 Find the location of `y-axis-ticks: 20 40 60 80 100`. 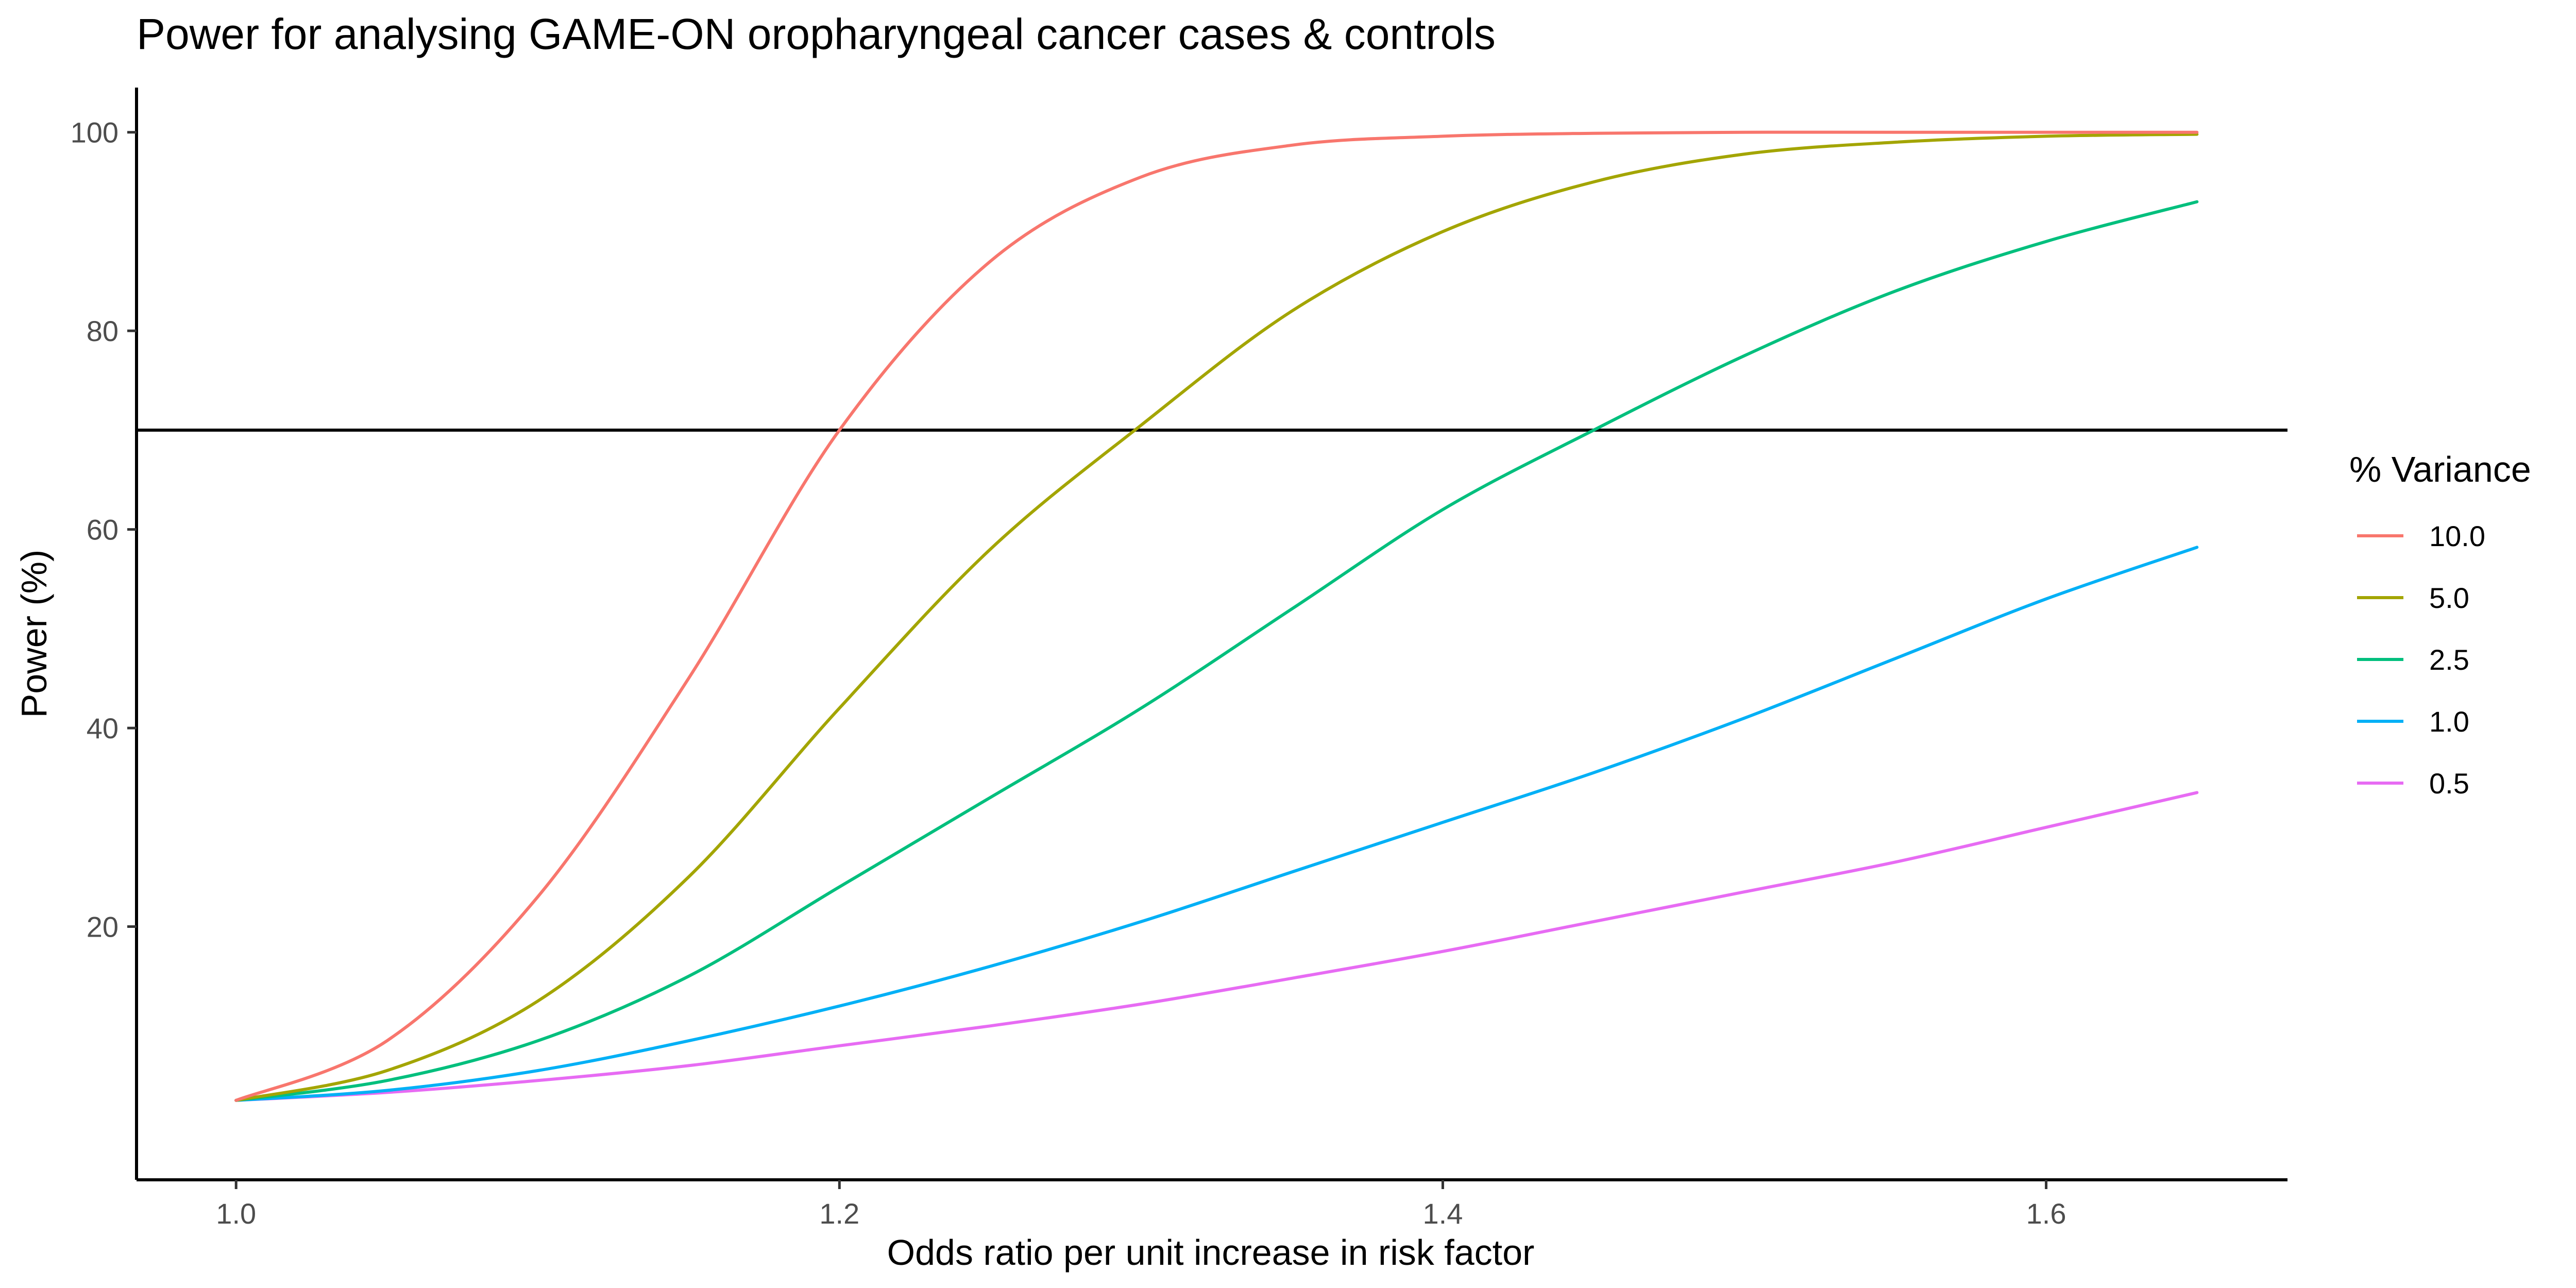

y-axis-ticks: 20 40 60 80 100 is located at coordinates (104, 529).